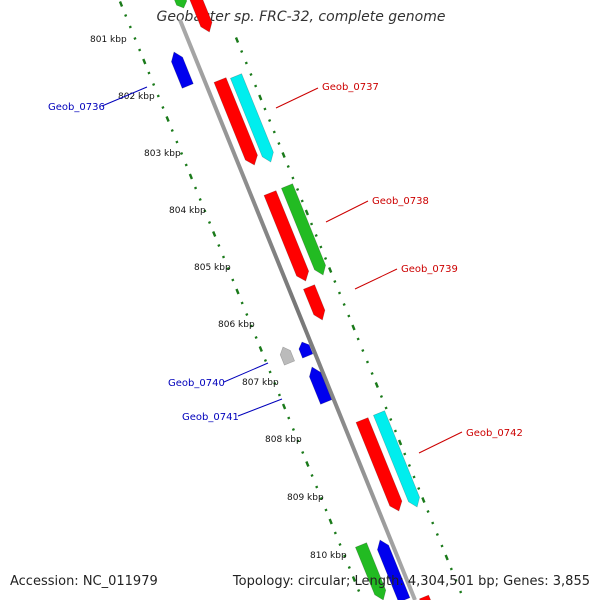 The width and height of the screenshot is (600, 600). Describe the element at coordinates (76, 107) in the screenshot. I see `gene-label-geob-0736: Geob_0736` at that location.